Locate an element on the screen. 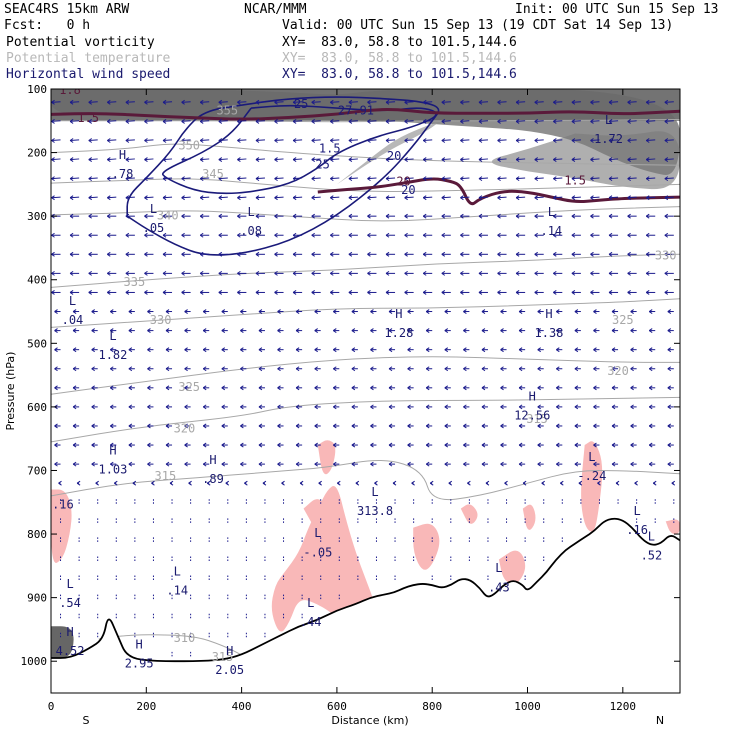 The image size is (740, 740). extremum-letter-10: H is located at coordinates (112, 451).